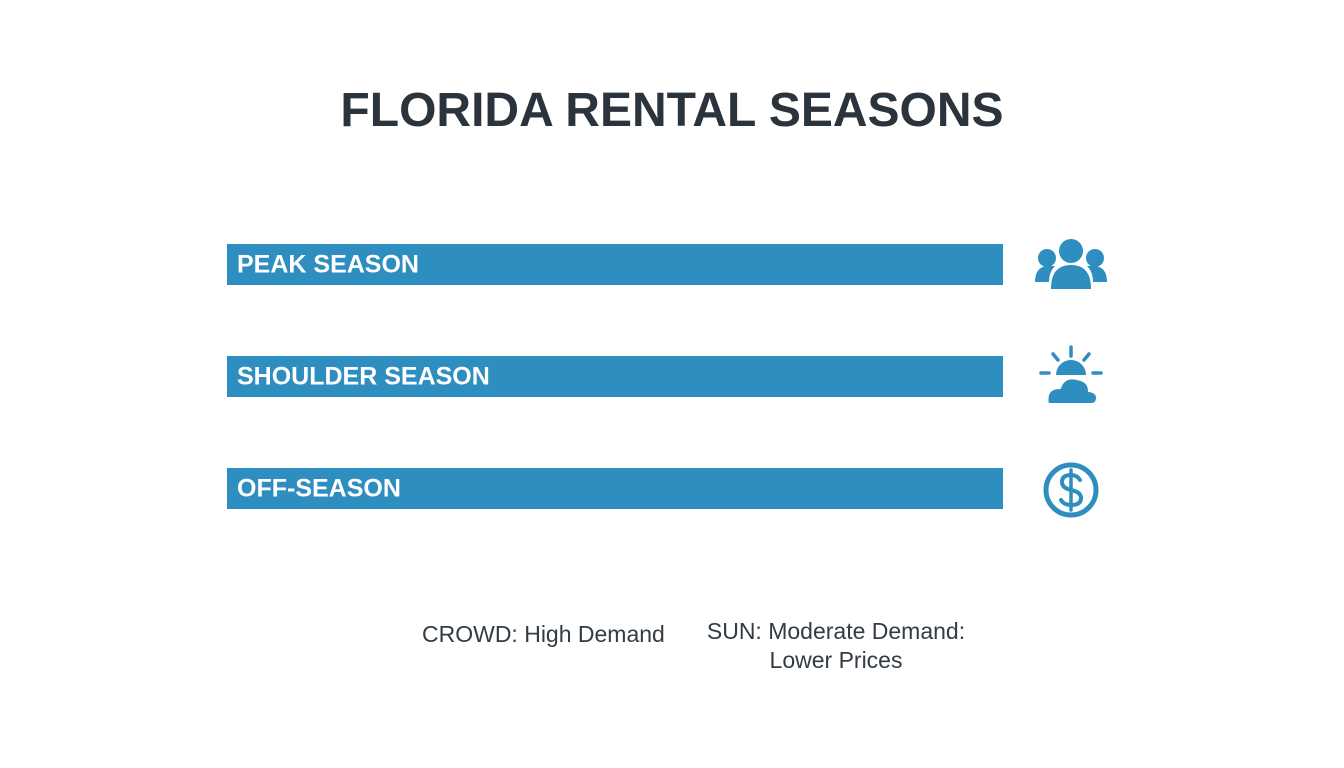 The width and height of the screenshot is (1344, 768). I want to click on season-row: PEAK SEASON, so click(615, 264).